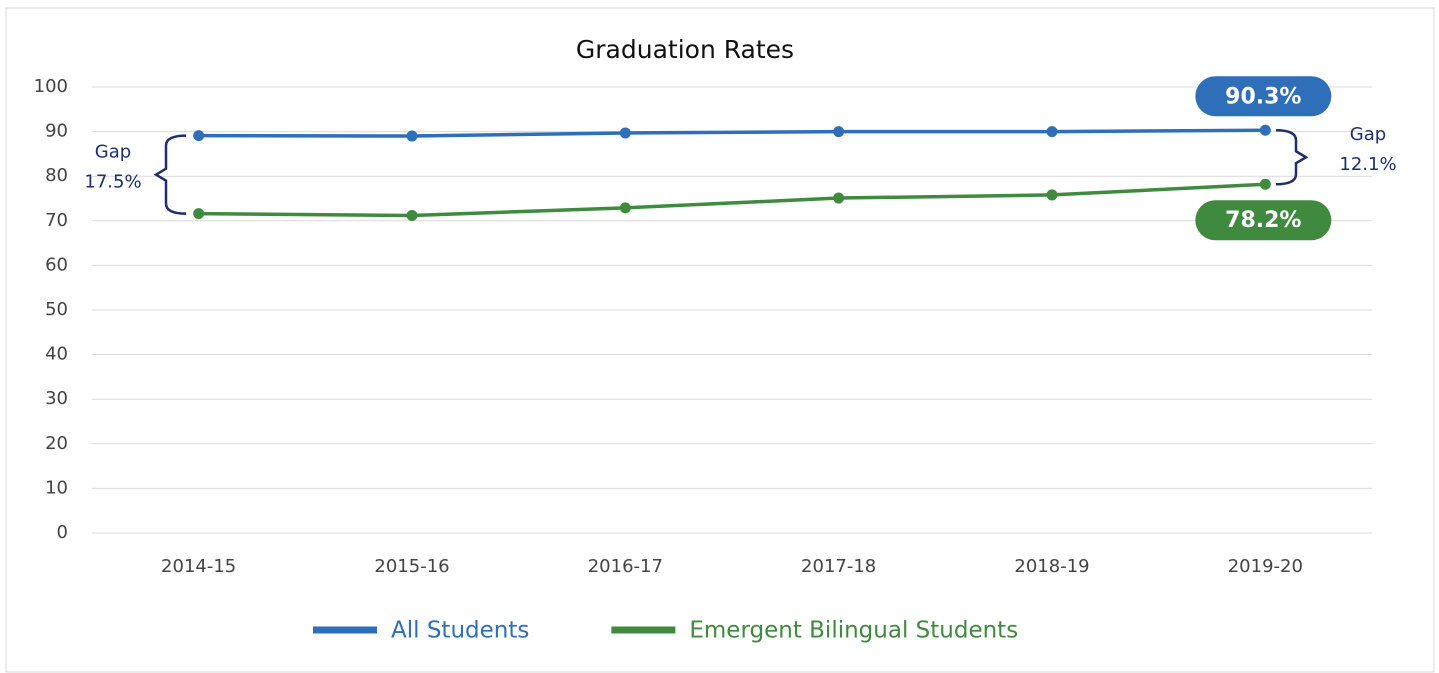  What do you see at coordinates (56, 220) in the screenshot?
I see `y-tick-label: 70` at bounding box center [56, 220].